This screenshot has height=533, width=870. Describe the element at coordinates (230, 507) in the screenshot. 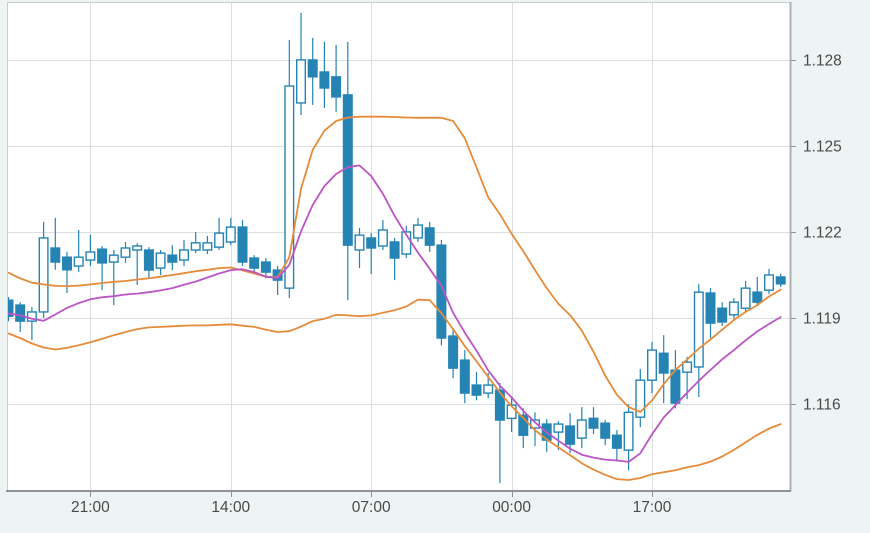

I see `x-axis-label: 14:00` at that location.